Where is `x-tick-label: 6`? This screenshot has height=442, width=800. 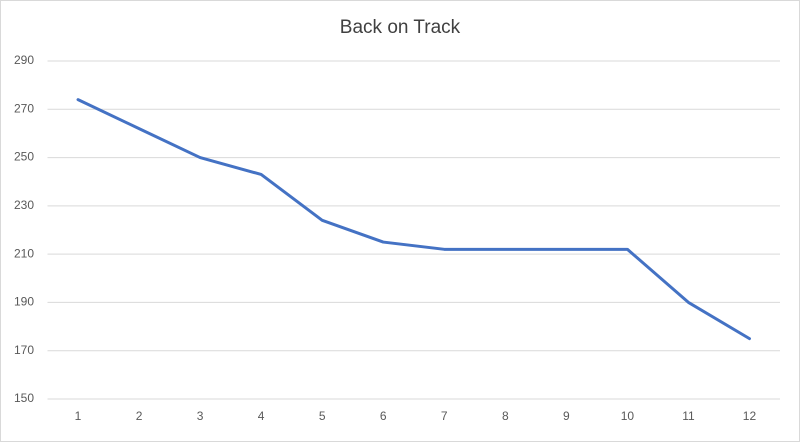 x-tick-label: 6 is located at coordinates (383, 416).